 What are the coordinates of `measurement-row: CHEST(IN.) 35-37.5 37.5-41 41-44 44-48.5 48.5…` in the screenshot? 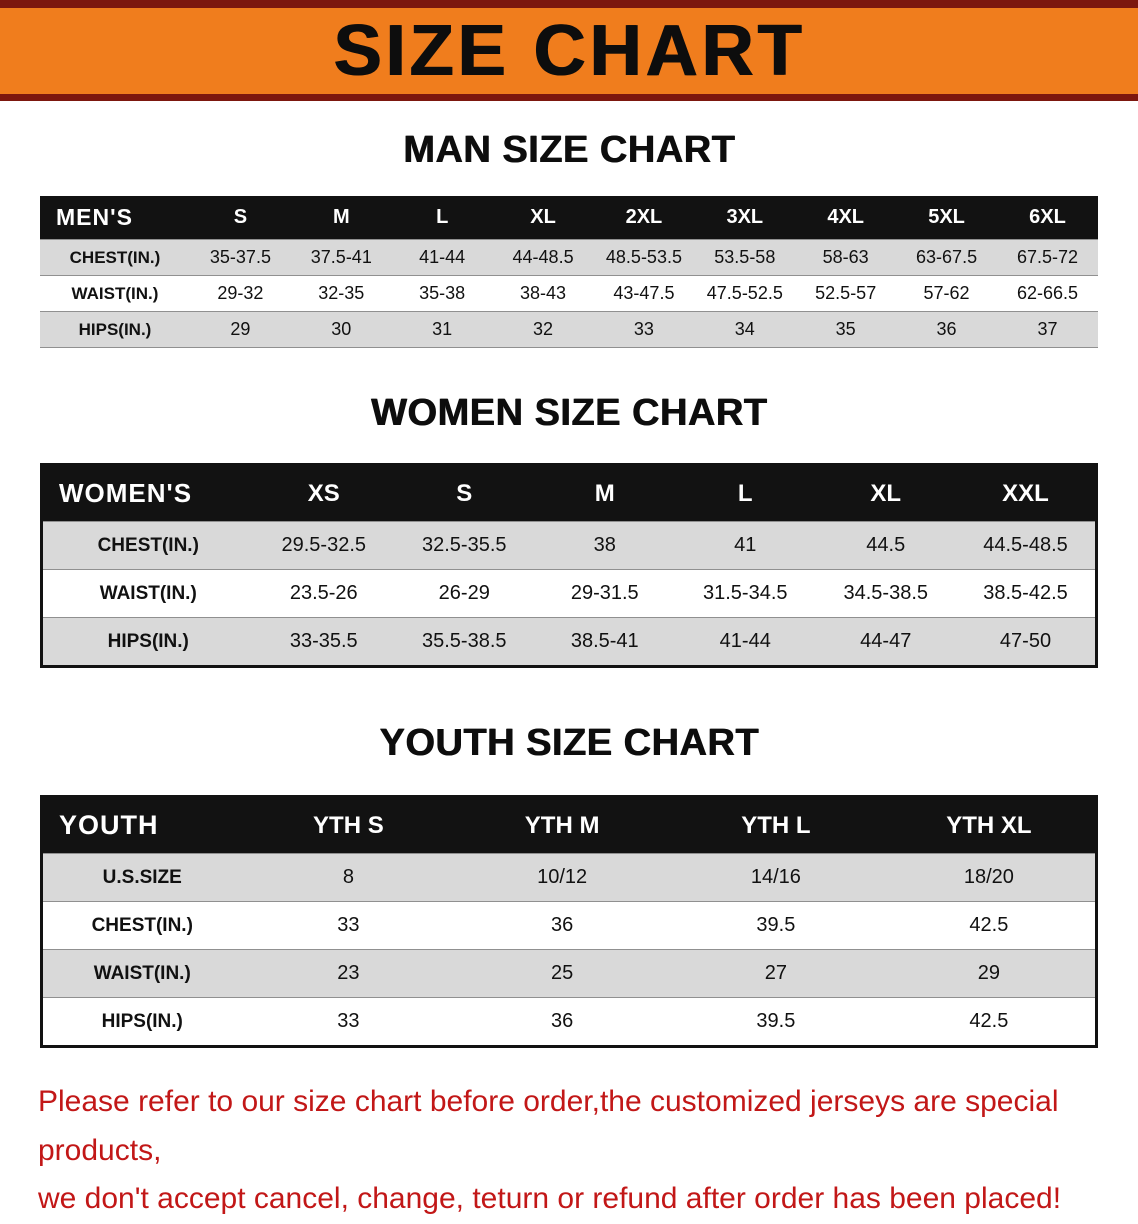 It's located at (569, 257).